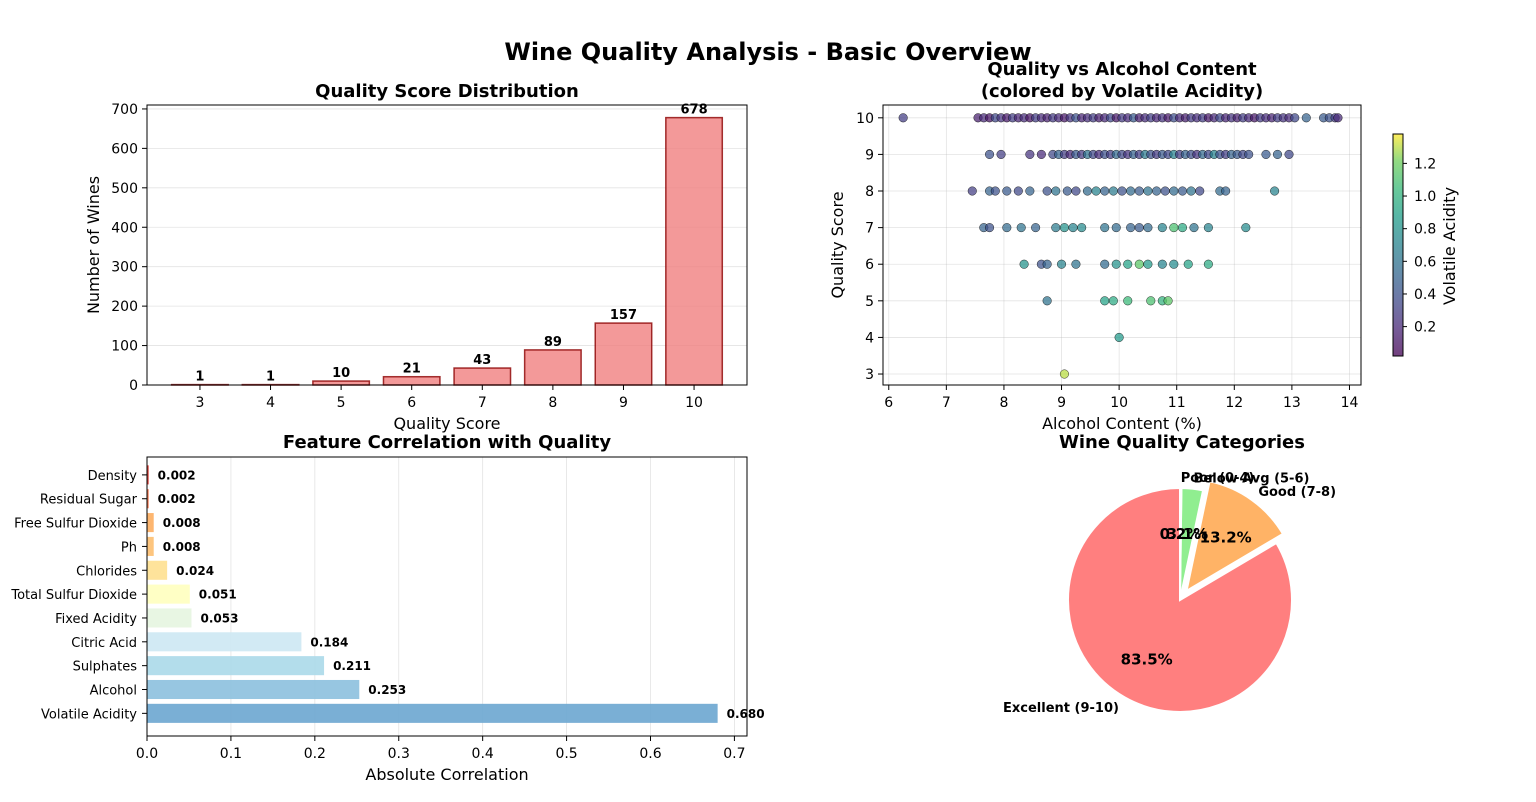 The height and width of the screenshot is (802, 1536). Describe the element at coordinates (219, 618) in the screenshot. I see `bar-value-label: 0.053` at that location.